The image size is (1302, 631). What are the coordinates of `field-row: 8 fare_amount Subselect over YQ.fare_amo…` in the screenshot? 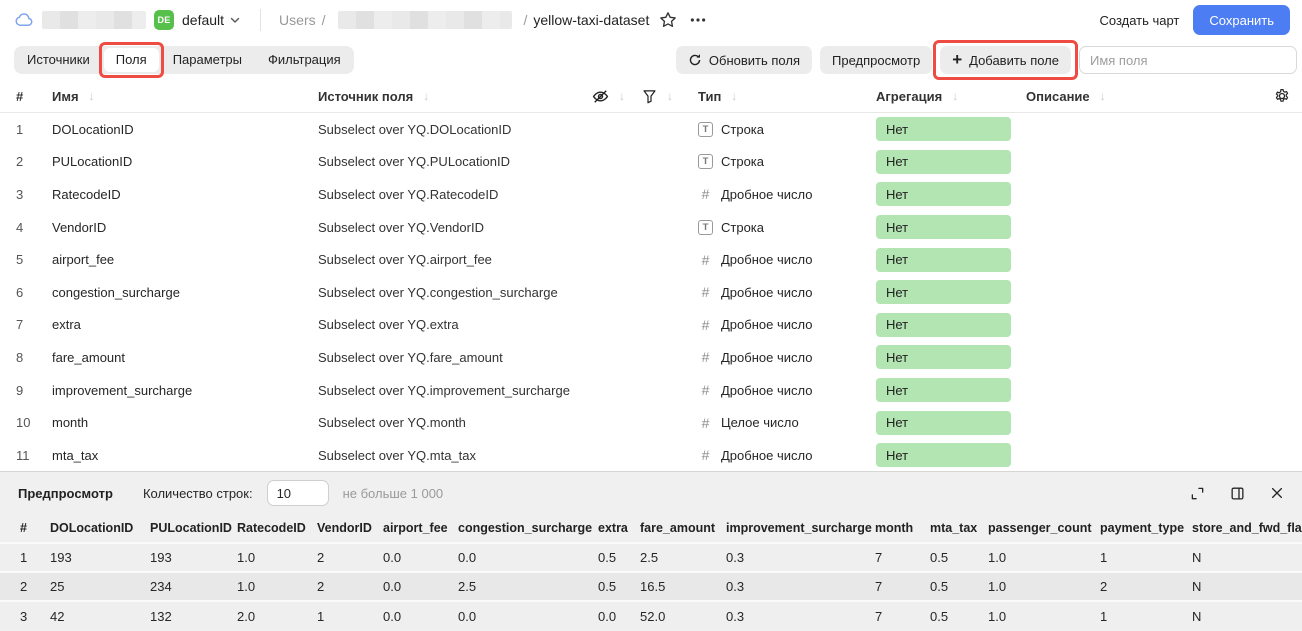 It's located at (651, 357).